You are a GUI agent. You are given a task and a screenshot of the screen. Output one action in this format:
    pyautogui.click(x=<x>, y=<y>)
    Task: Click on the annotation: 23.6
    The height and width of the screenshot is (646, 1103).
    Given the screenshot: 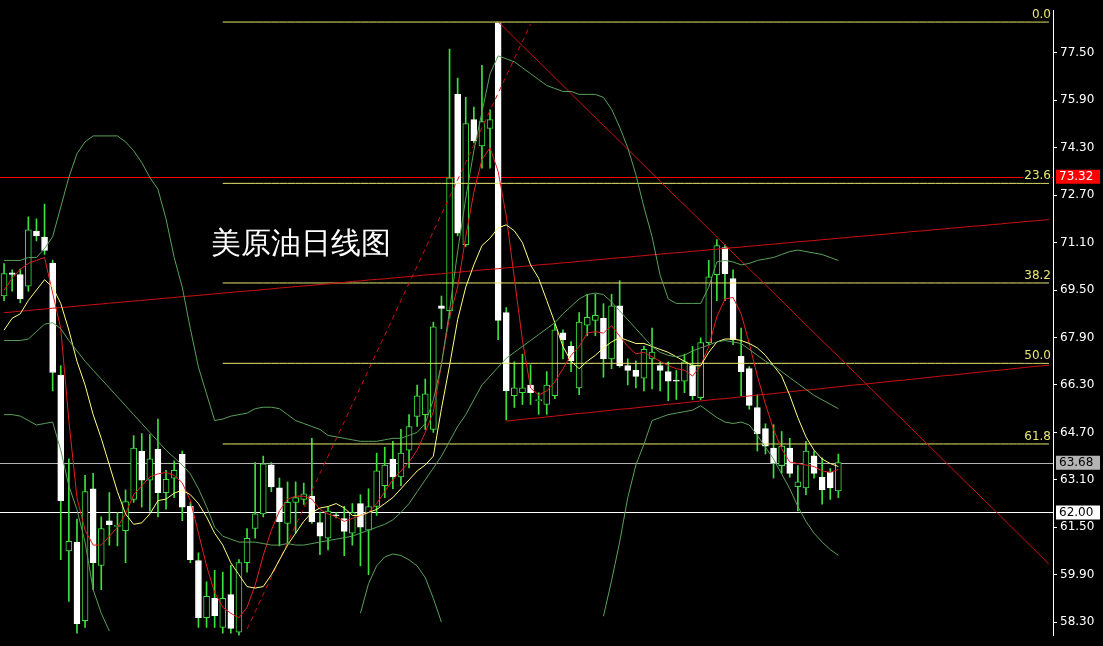 What is the action you would take?
    pyautogui.click(x=1037, y=175)
    